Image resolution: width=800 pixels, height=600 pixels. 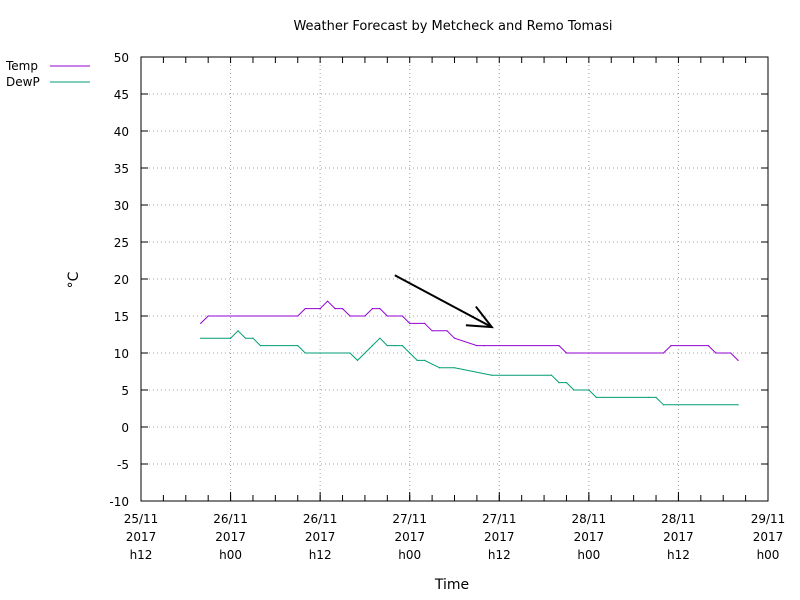 I want to click on y-tick-label: -5, so click(x=123, y=465).